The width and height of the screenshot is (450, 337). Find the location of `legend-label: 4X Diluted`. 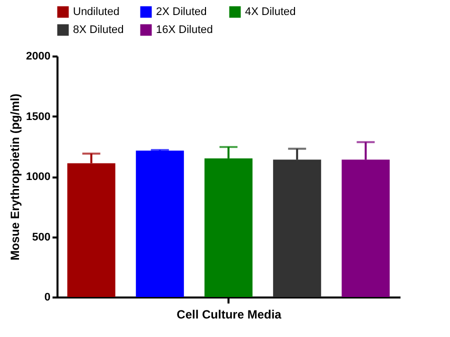

legend-label: 4X Diluted is located at coordinates (270, 12).